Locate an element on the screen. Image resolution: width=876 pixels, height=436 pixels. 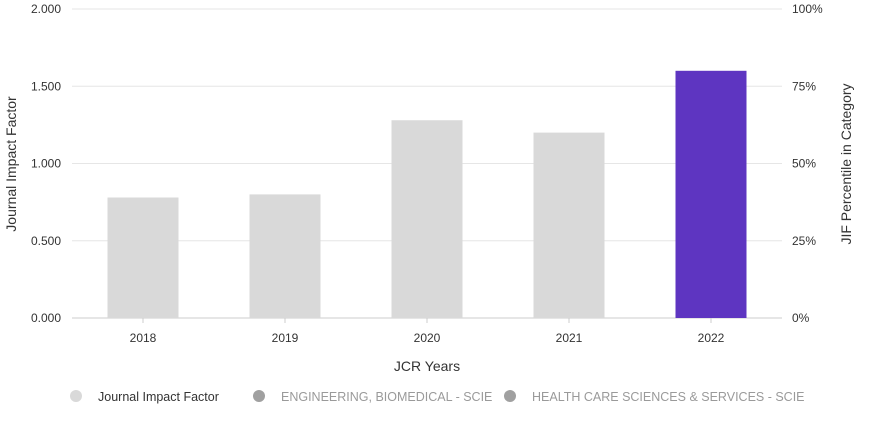
left-tick-label: 1.000 is located at coordinates (46, 164).